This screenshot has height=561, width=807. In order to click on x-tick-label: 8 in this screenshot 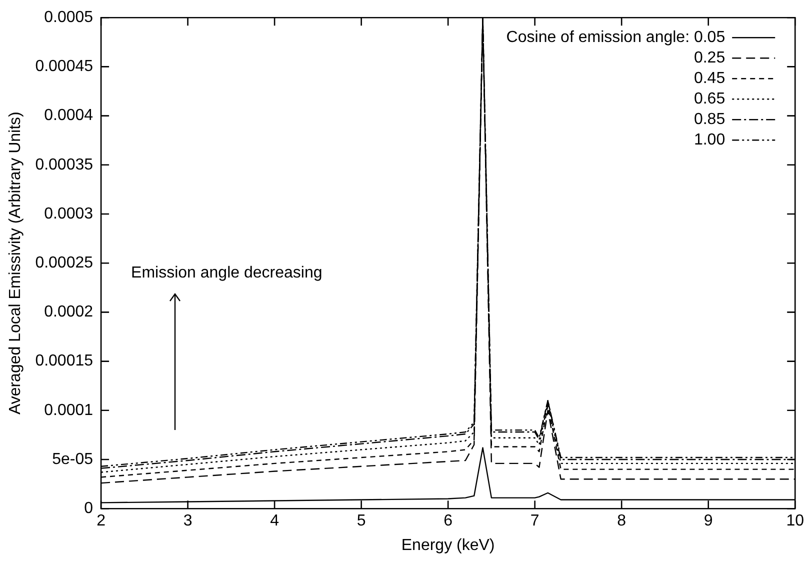, I will do `click(621, 521)`.